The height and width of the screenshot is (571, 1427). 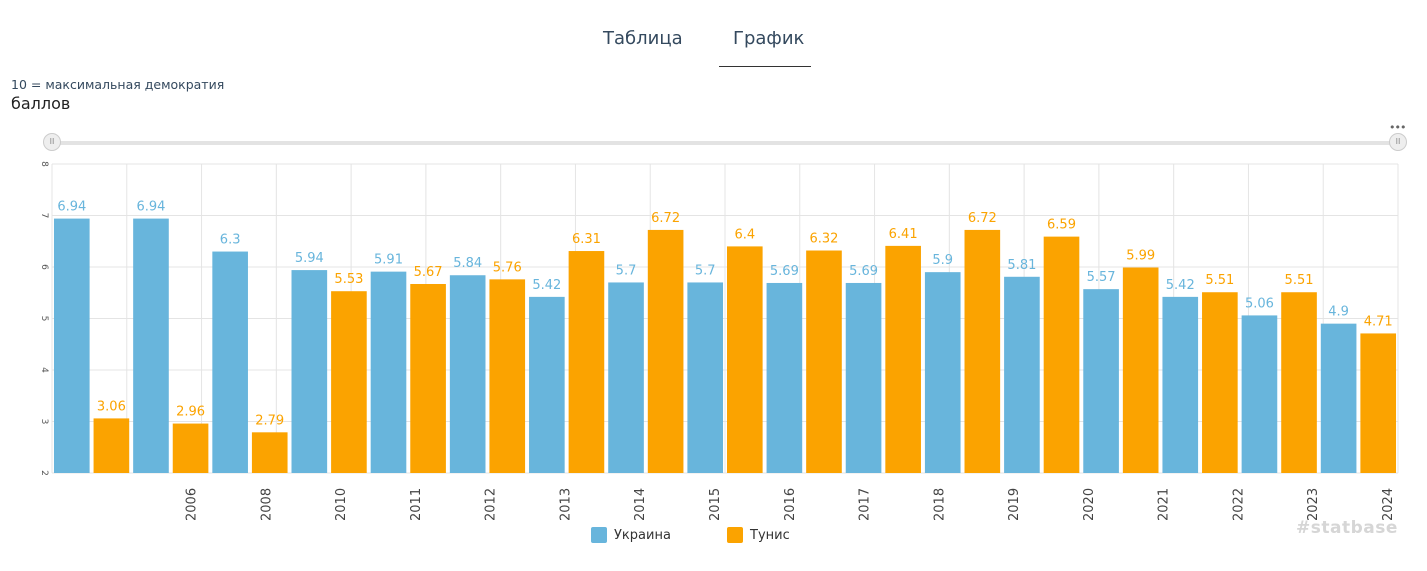 I want to click on data-label: 5.57, so click(x=1101, y=277).